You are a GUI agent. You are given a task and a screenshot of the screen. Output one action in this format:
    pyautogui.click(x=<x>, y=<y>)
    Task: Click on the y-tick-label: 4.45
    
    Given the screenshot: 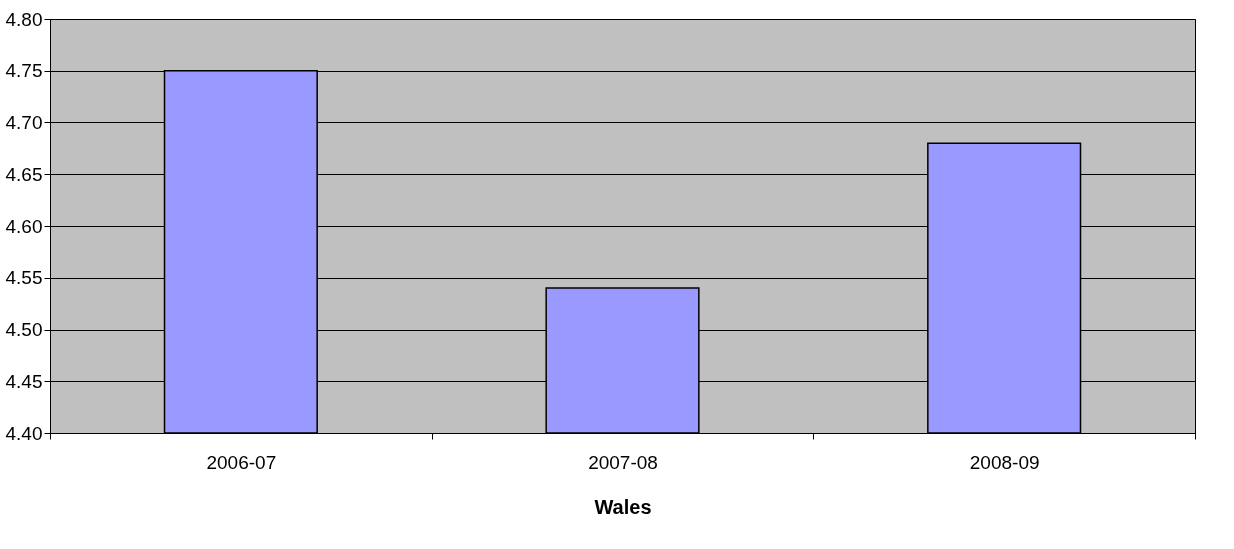 What is the action you would take?
    pyautogui.click(x=24, y=381)
    